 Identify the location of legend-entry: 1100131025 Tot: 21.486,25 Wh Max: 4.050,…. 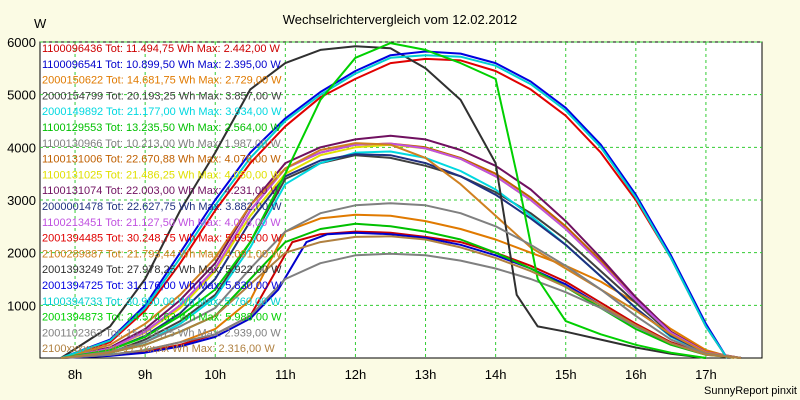
(161, 175).